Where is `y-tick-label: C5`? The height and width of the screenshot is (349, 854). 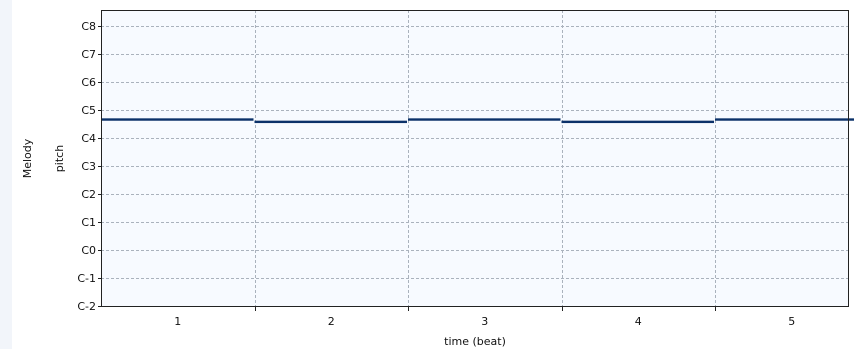 y-tick-label: C5 is located at coordinates (88, 110).